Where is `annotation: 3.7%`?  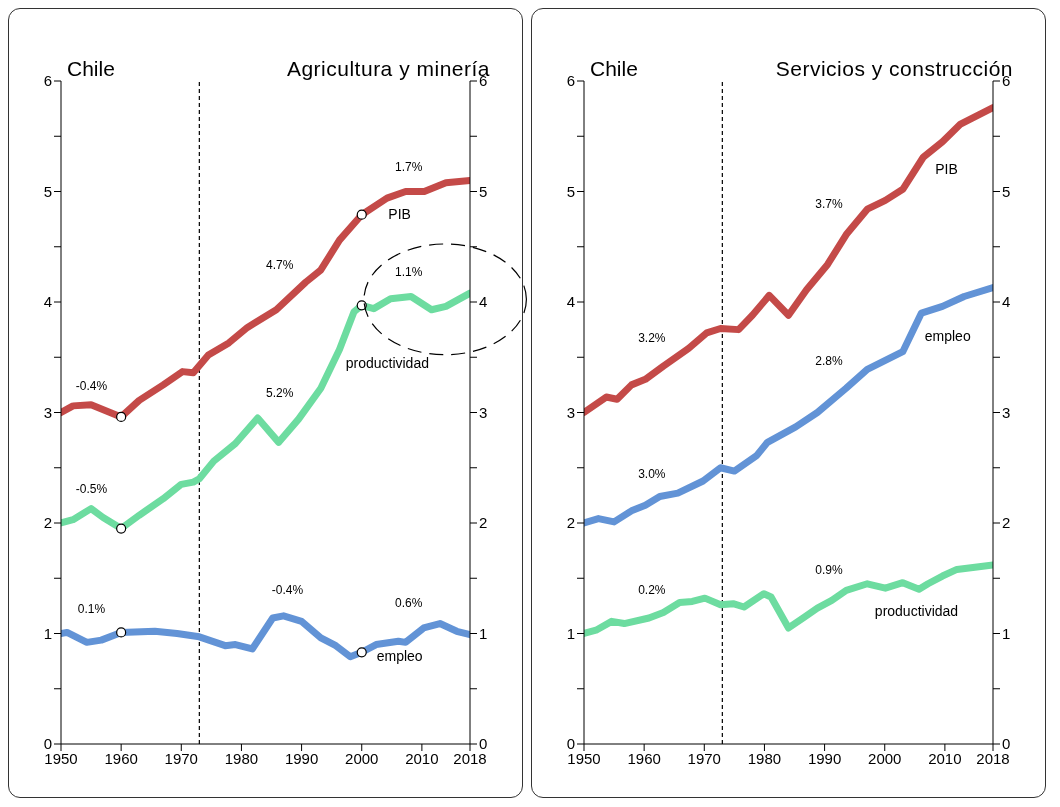
annotation: 3.7% is located at coordinates (829, 203).